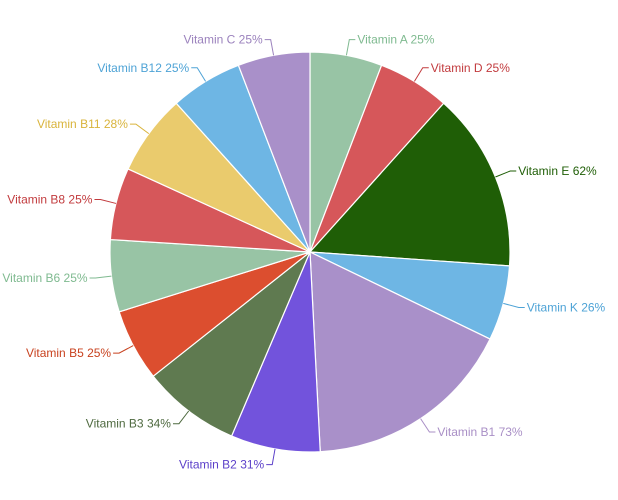 The width and height of the screenshot is (618, 500). Describe the element at coordinates (470, 68) in the screenshot. I see `slice-label: Vitamin D 25%` at that location.